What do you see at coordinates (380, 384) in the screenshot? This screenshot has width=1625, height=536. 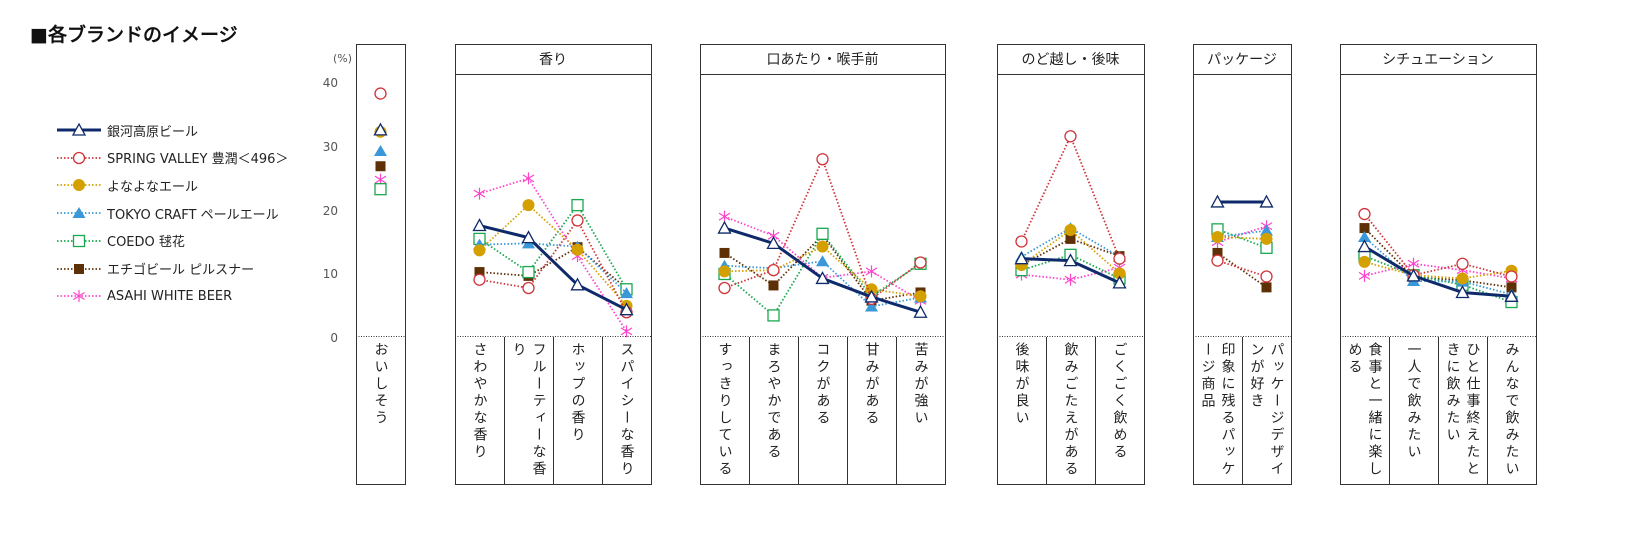 I see `x-tick-label: おいしそう` at bounding box center [380, 384].